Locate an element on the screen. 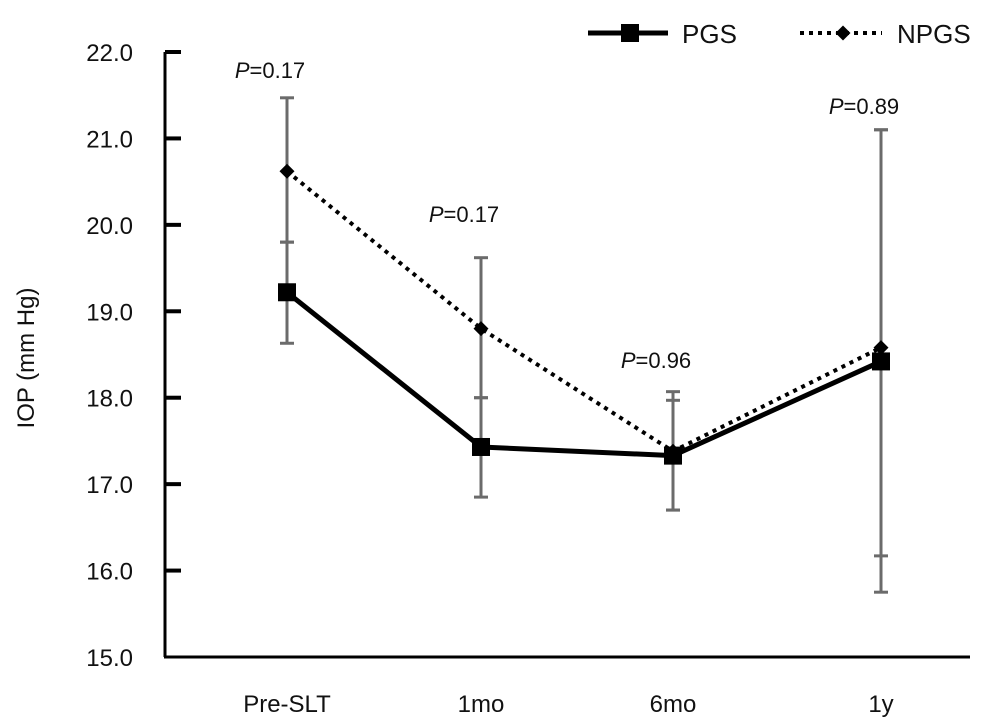 This screenshot has height=721, width=1004. legend-label: NPGS is located at coordinates (934, 34).